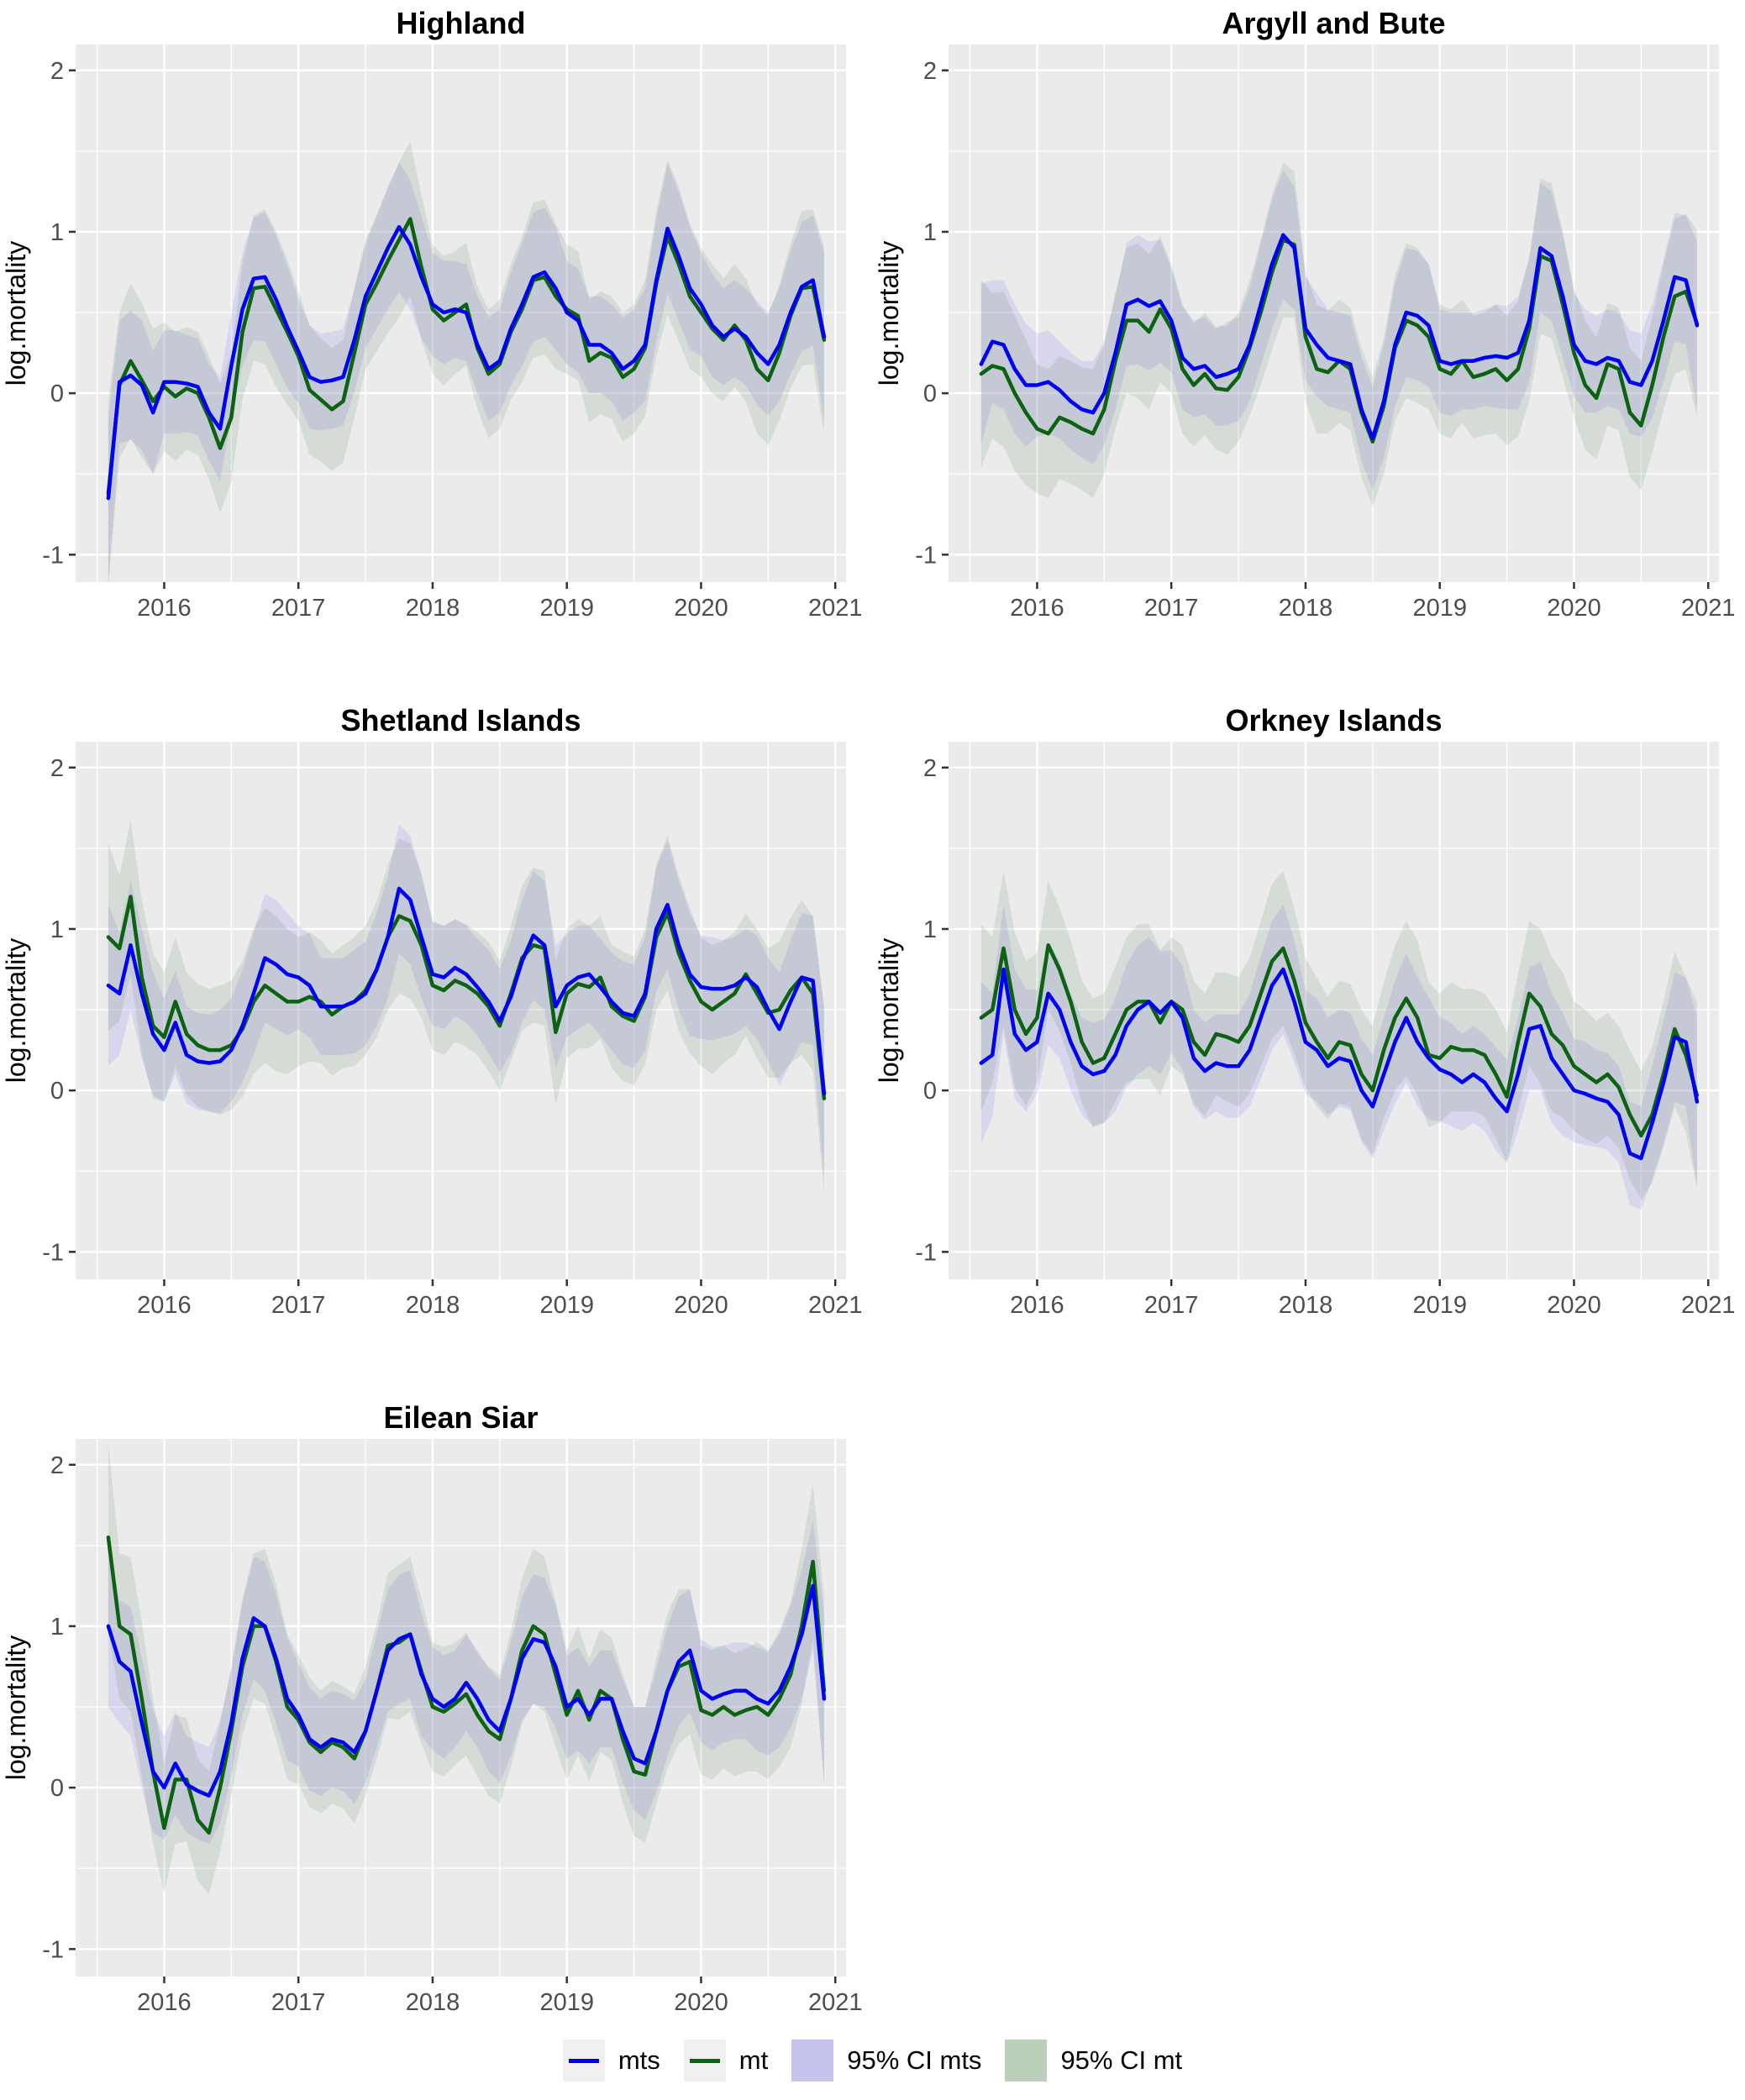 This screenshot has height=2100, width=1745. I want to click on legend-label-mts: mts, so click(639, 2060).